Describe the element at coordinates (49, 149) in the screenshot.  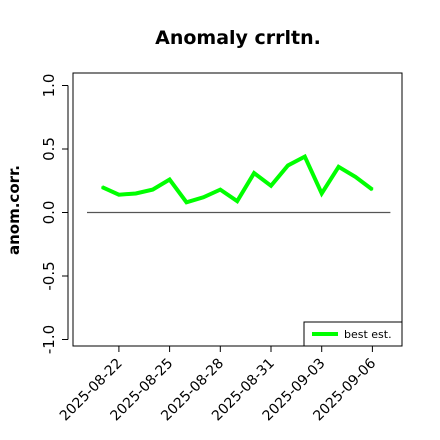
I see `y-tick-label: 0.5` at that location.